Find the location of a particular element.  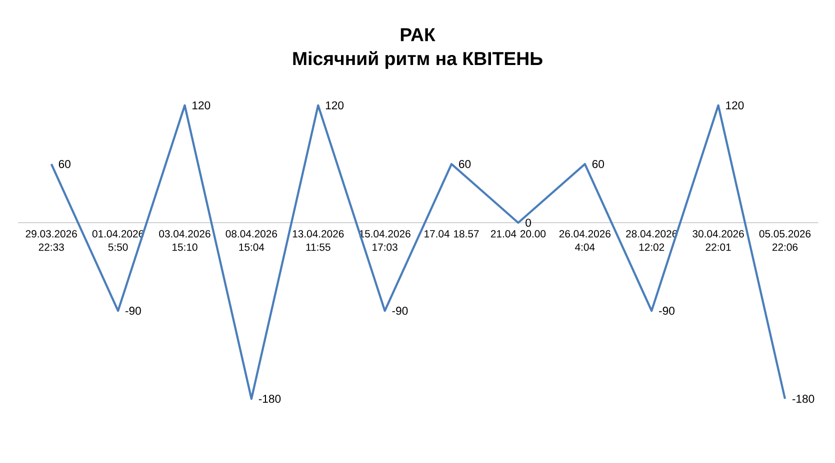

x-tick-label: 08.04.2026 15:04 is located at coordinates (252, 240).